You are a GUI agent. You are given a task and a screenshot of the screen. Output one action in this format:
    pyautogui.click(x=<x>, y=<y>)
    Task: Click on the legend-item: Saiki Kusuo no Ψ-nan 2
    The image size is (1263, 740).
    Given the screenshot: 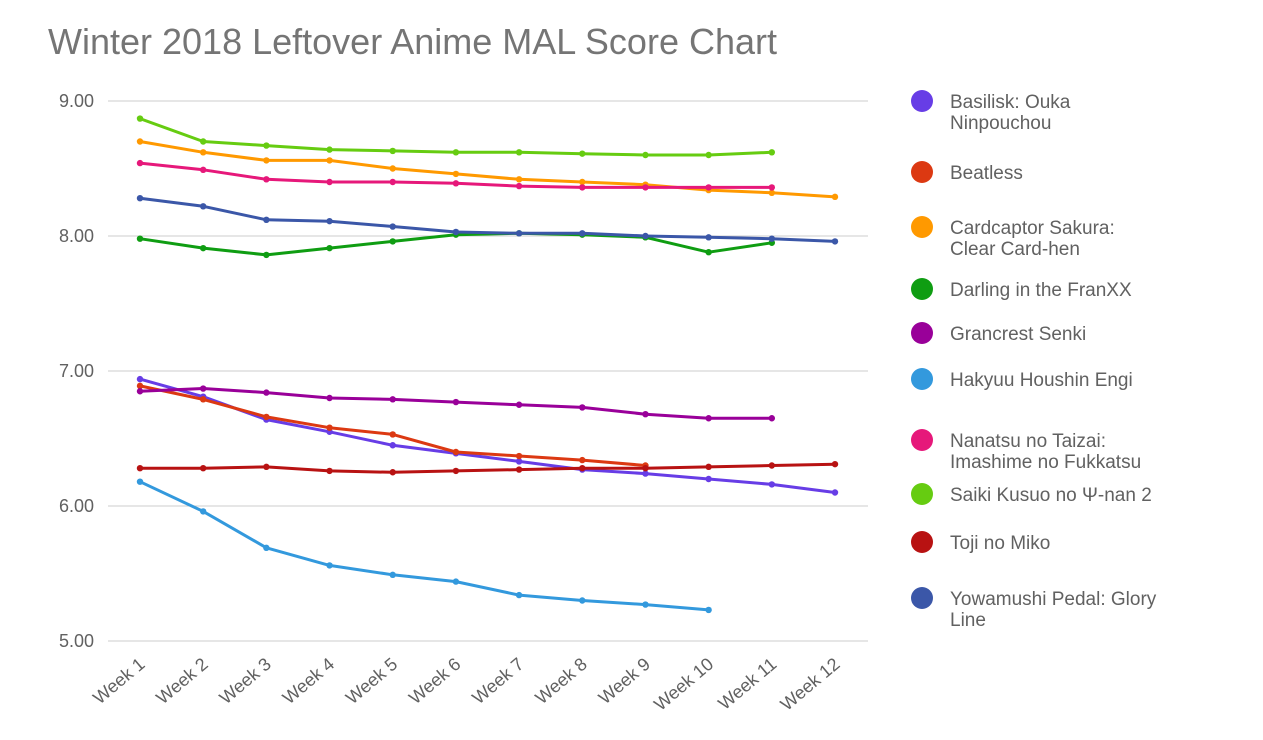 What is the action you would take?
    pyautogui.click(x=1031, y=494)
    